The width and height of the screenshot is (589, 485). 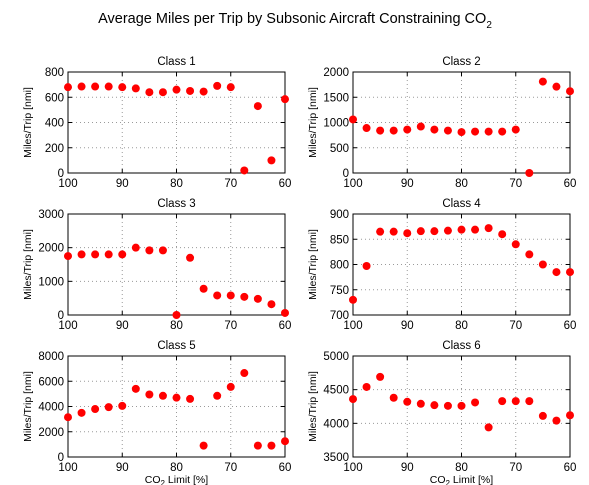 I want to click on y-tick-label: 1000, so click(x=336, y=124).